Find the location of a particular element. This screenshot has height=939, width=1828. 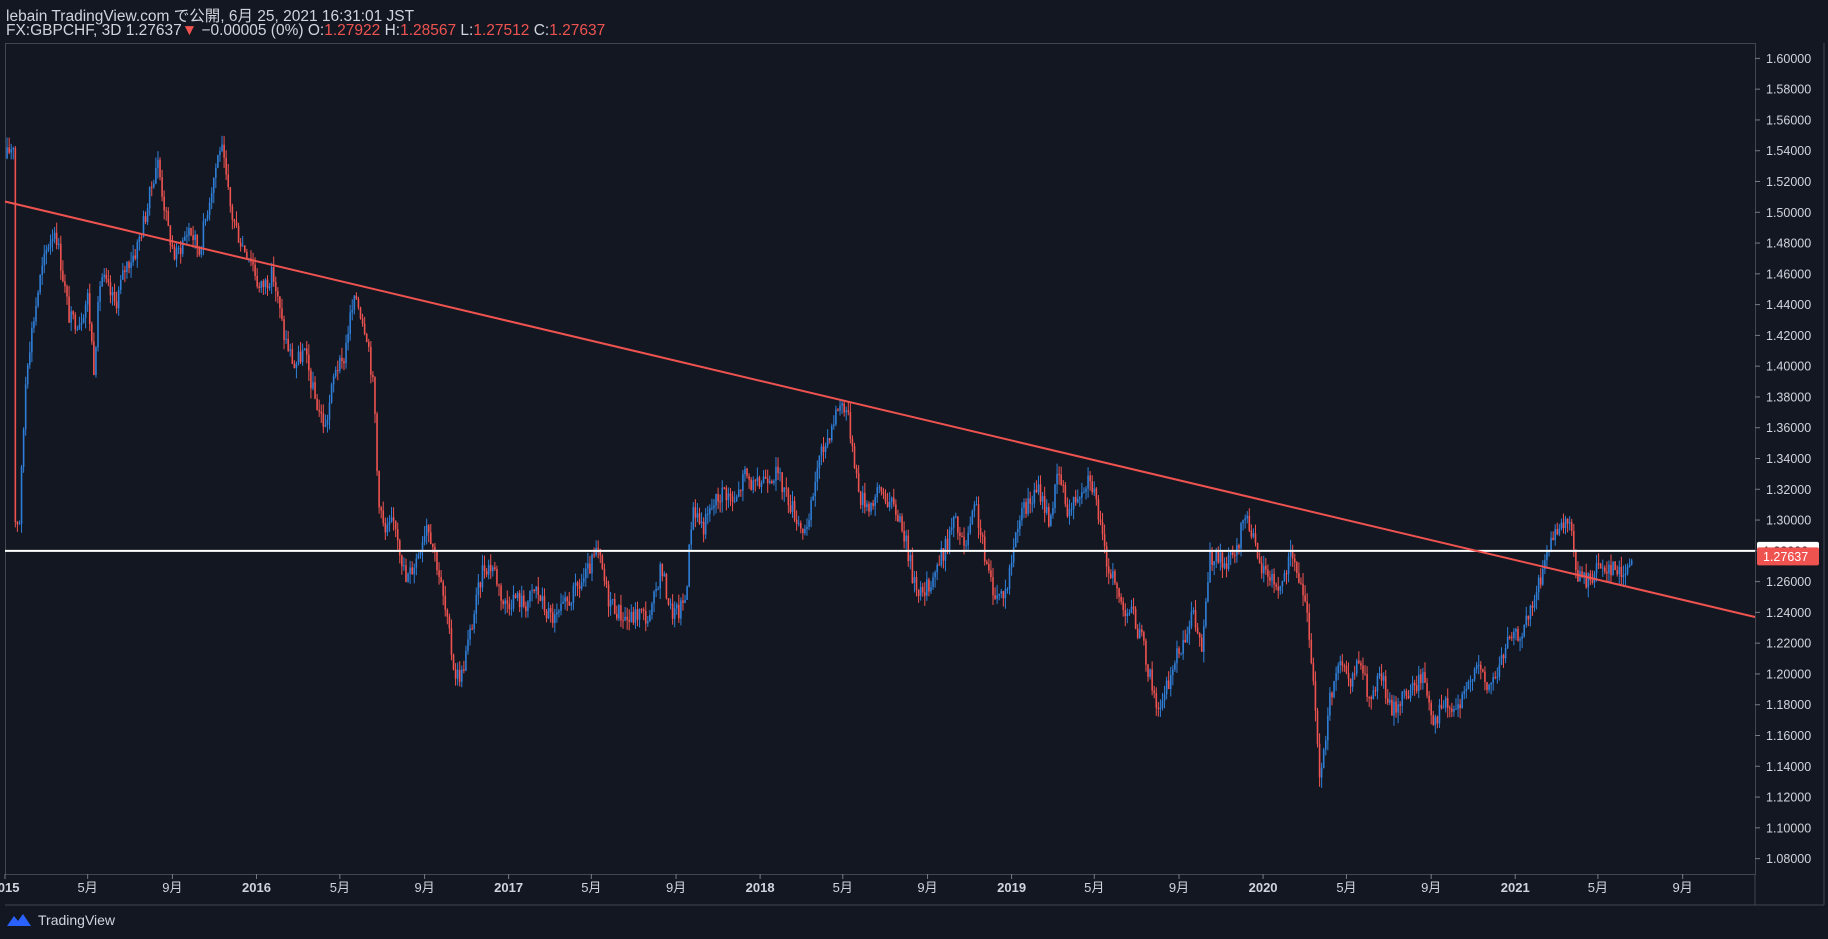

time-tick-label: 9月 is located at coordinates (1431, 887).